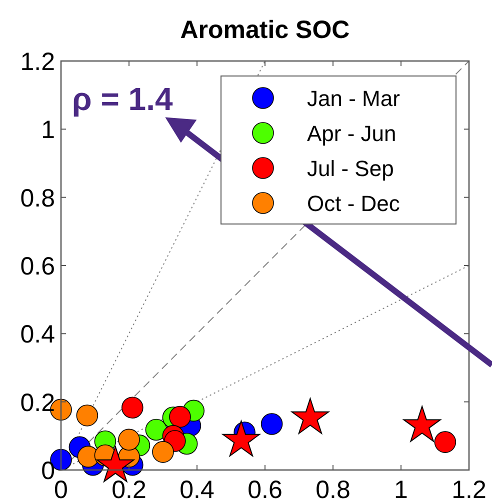 Image resolution: width=492 pixels, height=503 pixels. I want to click on legend-label: Oct - Dec, so click(353, 203).